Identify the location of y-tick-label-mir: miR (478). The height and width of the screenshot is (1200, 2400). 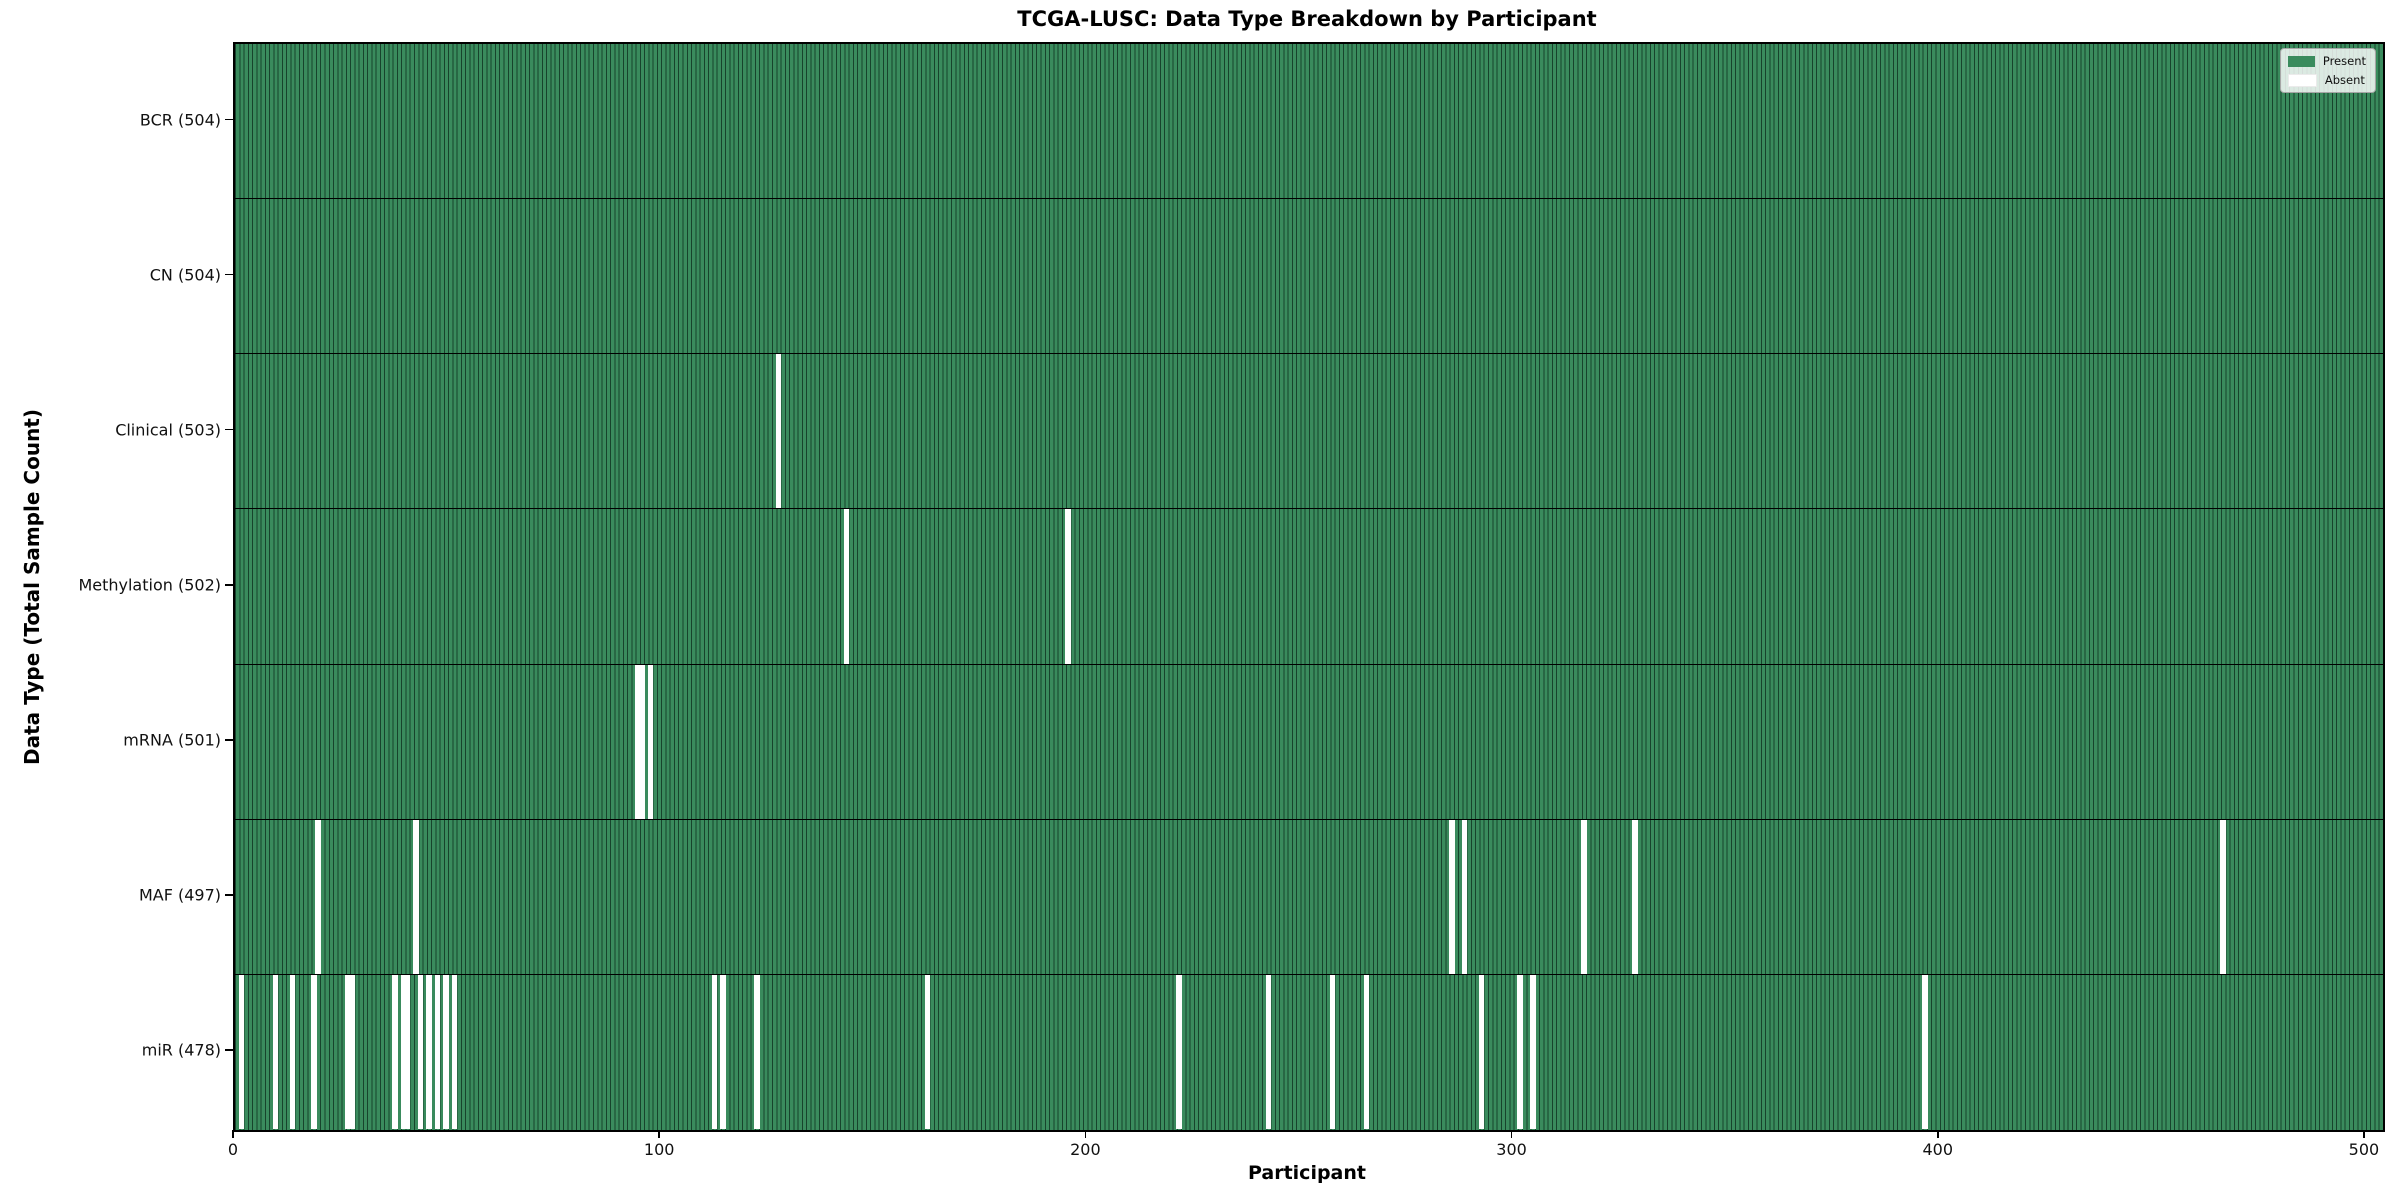
(181, 1050).